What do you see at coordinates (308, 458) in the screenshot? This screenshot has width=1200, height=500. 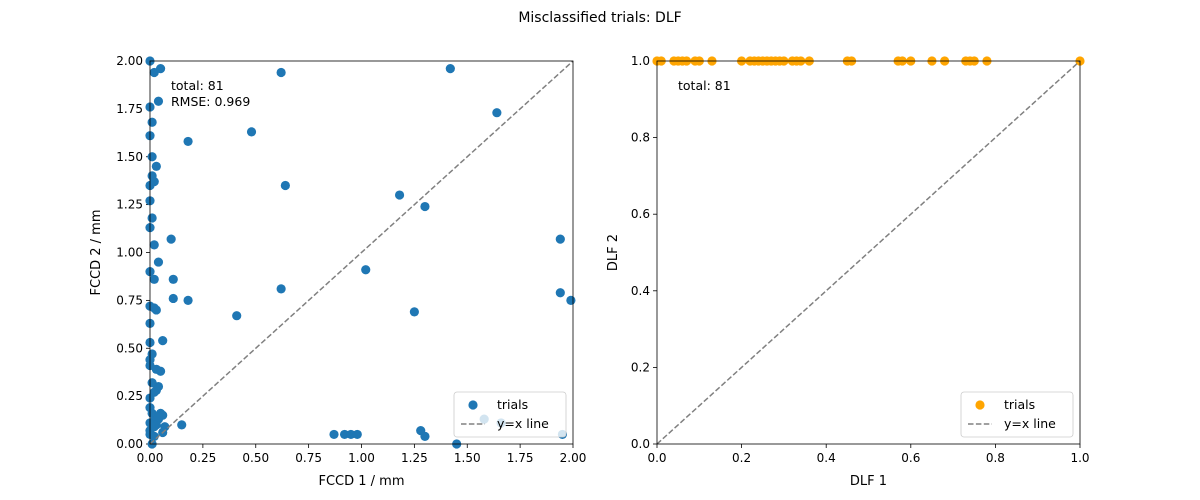 I see `x-tick-label: 0.75` at bounding box center [308, 458].